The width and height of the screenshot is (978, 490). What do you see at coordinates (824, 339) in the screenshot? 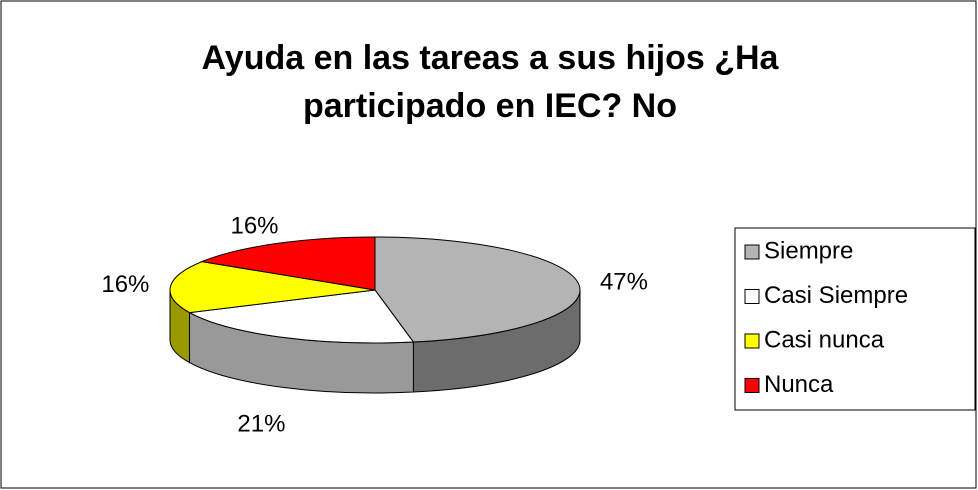
I see `legend-label: Casi nunca` at bounding box center [824, 339].